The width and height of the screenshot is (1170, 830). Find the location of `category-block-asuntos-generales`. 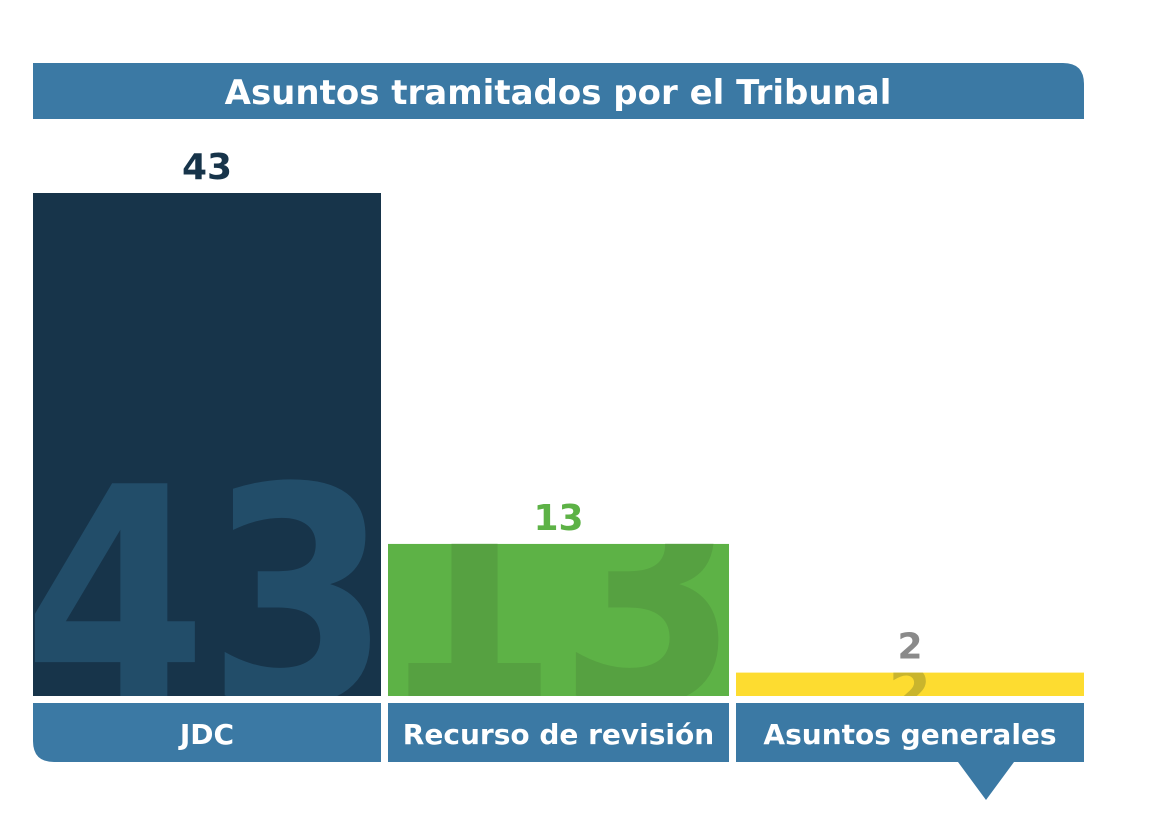

category-block-asuntos-generales is located at coordinates (910, 751).